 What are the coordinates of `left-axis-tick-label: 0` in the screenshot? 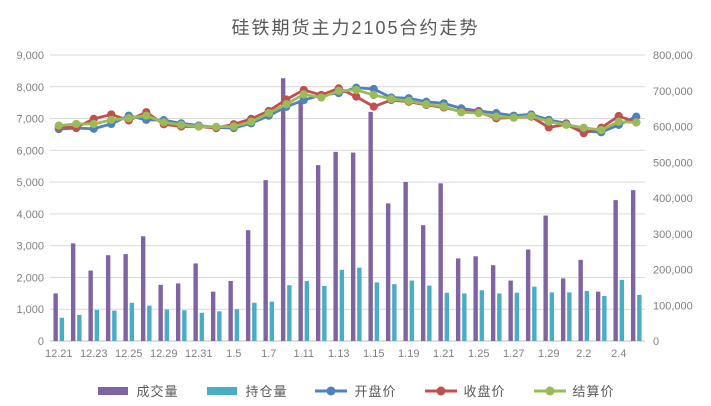 It's located at (41, 342).